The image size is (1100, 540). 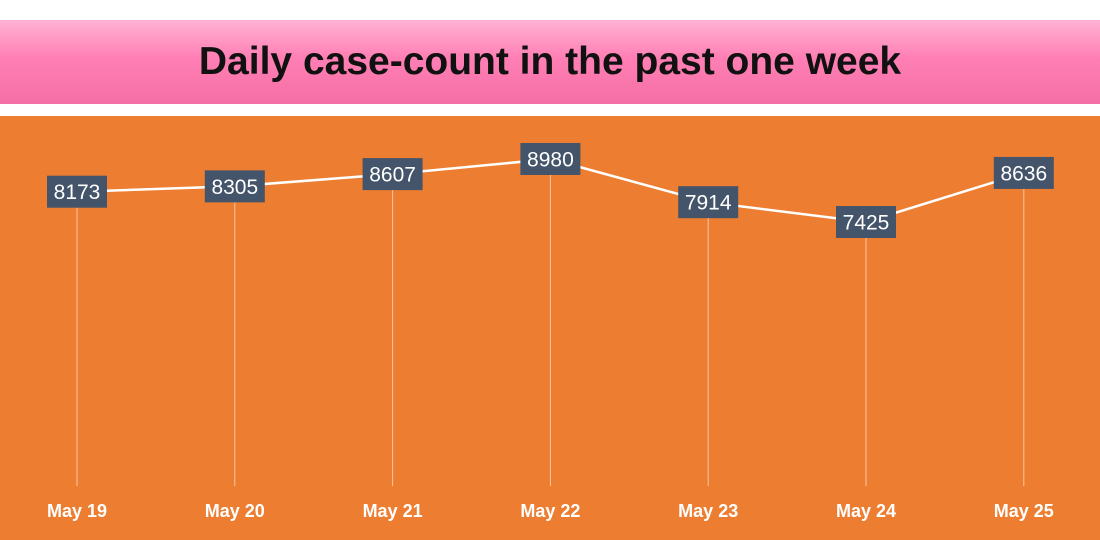 I want to click on x-tick-label: May 22, so click(x=550, y=511).